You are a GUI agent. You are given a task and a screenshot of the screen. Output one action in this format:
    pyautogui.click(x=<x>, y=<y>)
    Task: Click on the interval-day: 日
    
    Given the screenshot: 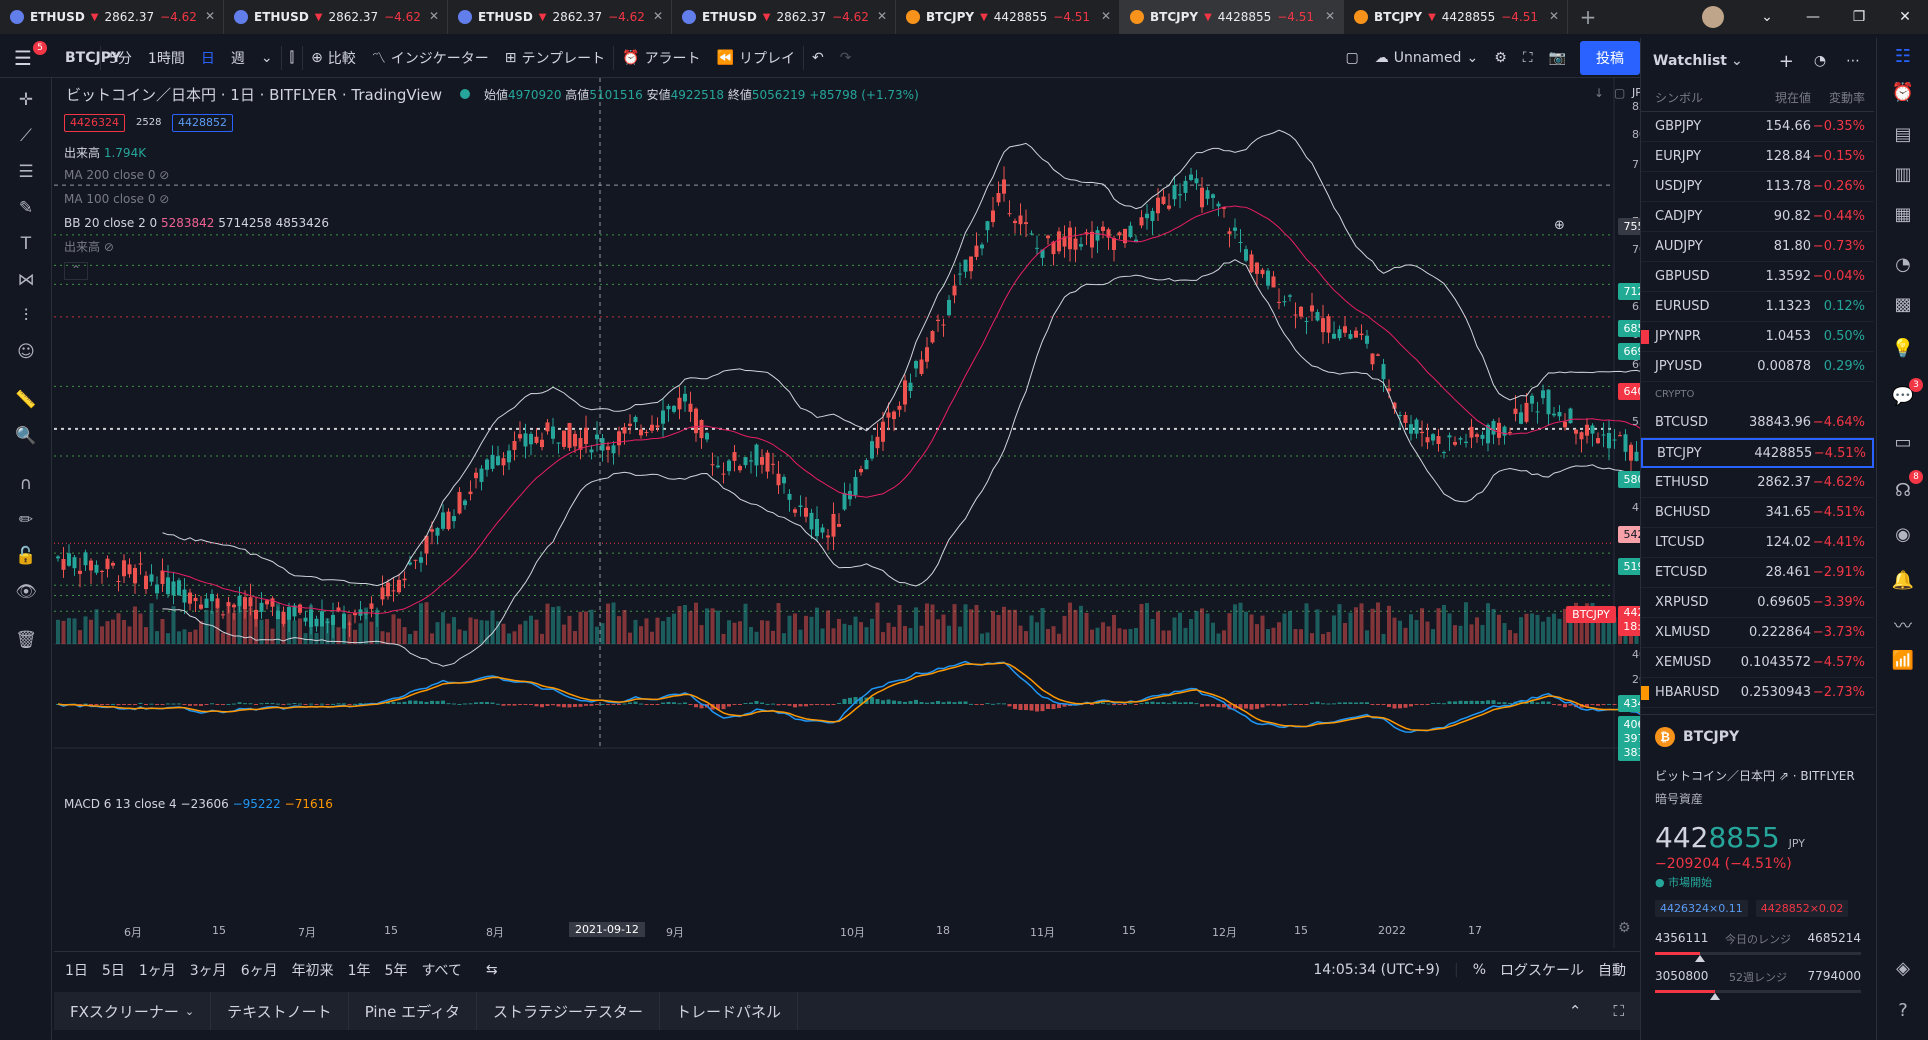 What is the action you would take?
    pyautogui.click(x=207, y=58)
    